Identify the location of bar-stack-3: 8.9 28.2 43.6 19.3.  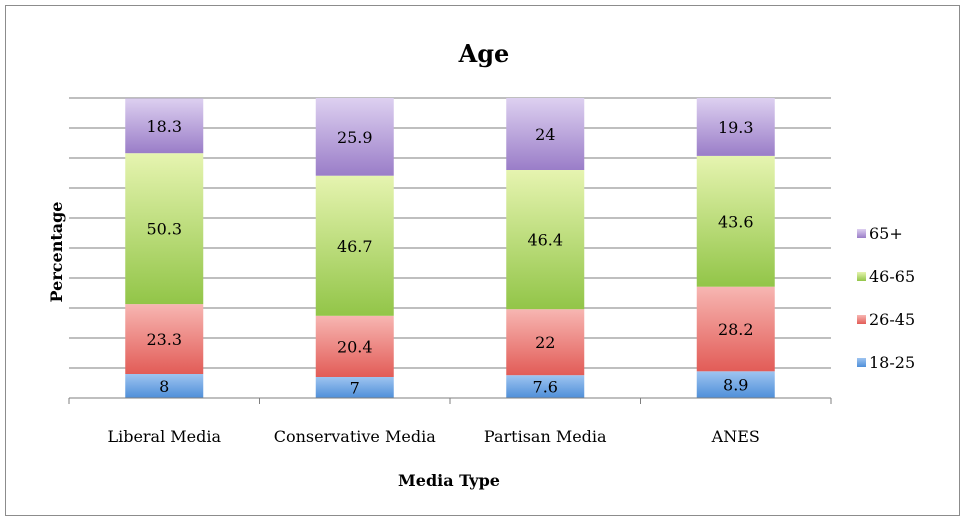
(735, 248).